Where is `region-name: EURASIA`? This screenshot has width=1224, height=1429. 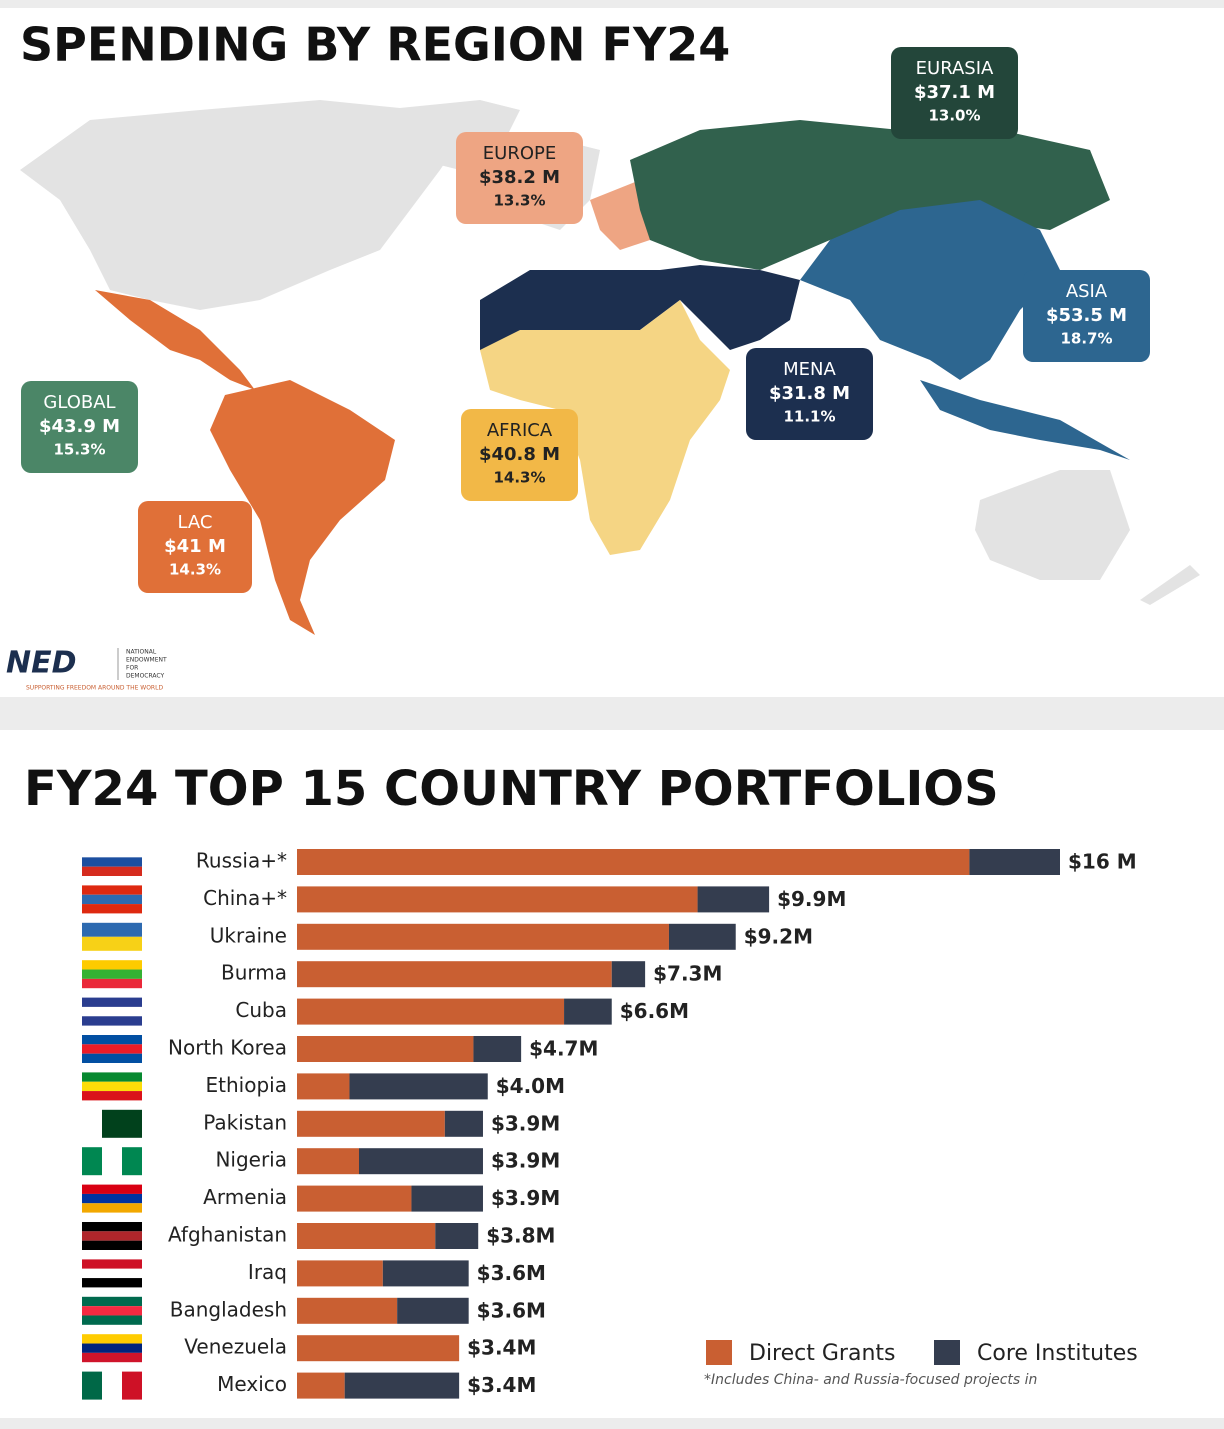
region-name: EURASIA is located at coordinates (955, 68).